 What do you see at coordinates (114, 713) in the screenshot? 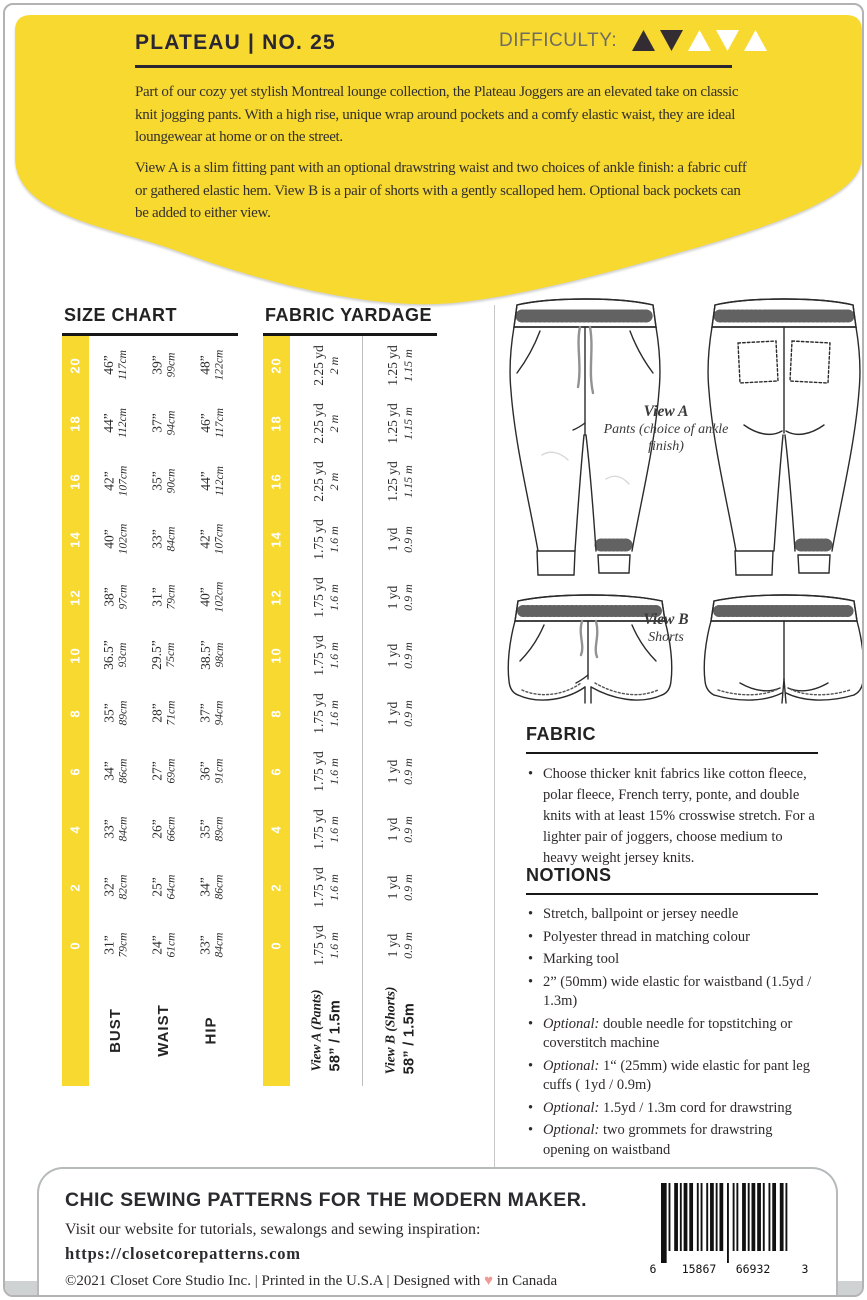
I see `bust-cell: 35” 89cm` at bounding box center [114, 713].